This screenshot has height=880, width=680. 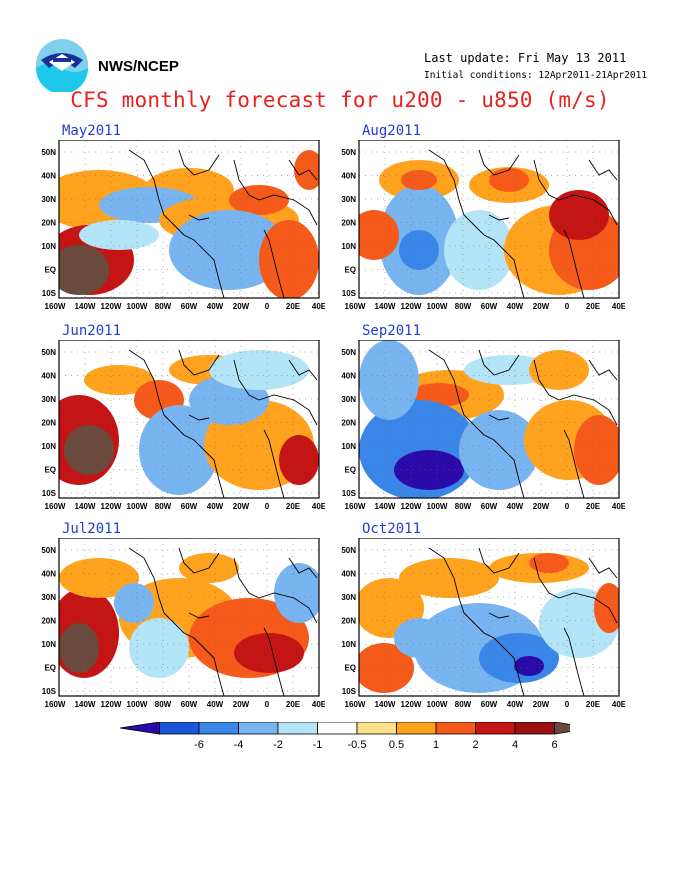 What do you see at coordinates (138, 66) in the screenshot?
I see `org-label: NWS/NCEP` at bounding box center [138, 66].